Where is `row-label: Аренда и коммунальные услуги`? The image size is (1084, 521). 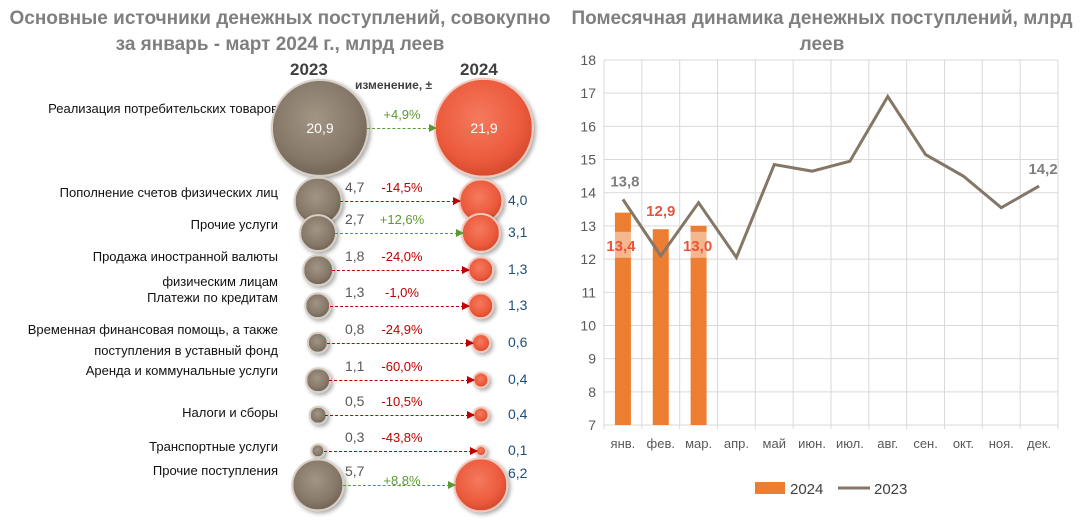 row-label: Аренда и коммунальные услуги is located at coordinates (181, 370).